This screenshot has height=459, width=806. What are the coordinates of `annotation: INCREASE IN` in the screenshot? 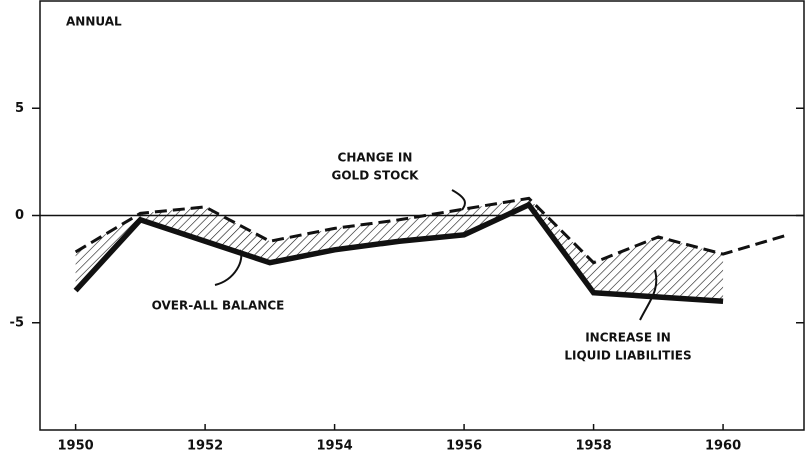 It's located at (628, 338).